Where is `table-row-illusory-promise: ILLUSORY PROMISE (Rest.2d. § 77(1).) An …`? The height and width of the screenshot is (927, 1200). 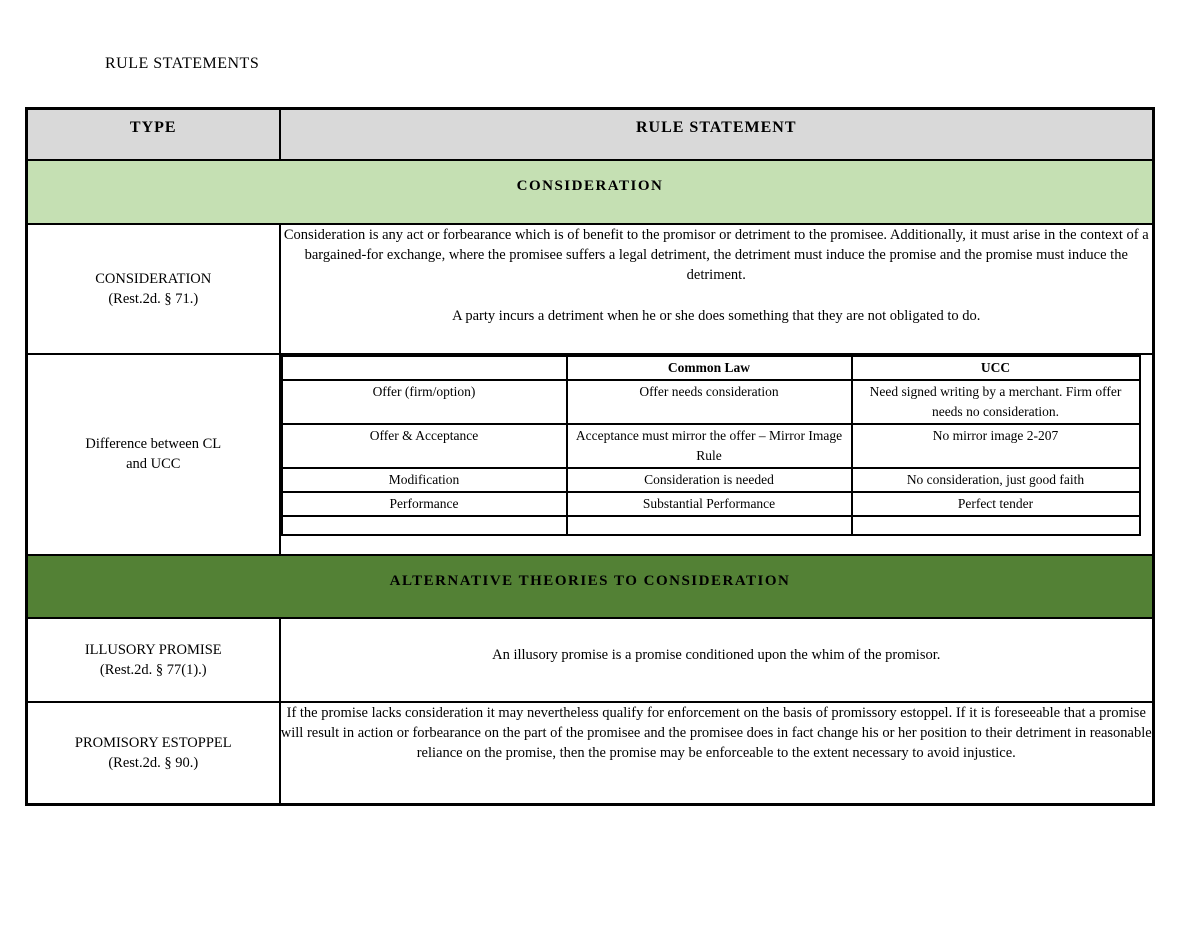 table-row-illusory-promise: ILLUSORY PROMISE (Rest.2d. § 77(1).) An … is located at coordinates (590, 659).